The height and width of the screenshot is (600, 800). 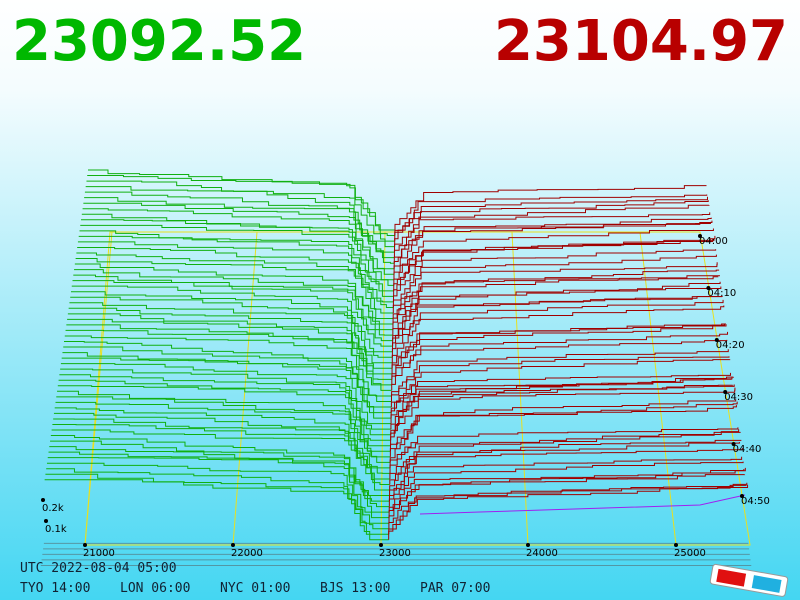 I want to click on bid-price: 23092.52, so click(x=159, y=41).